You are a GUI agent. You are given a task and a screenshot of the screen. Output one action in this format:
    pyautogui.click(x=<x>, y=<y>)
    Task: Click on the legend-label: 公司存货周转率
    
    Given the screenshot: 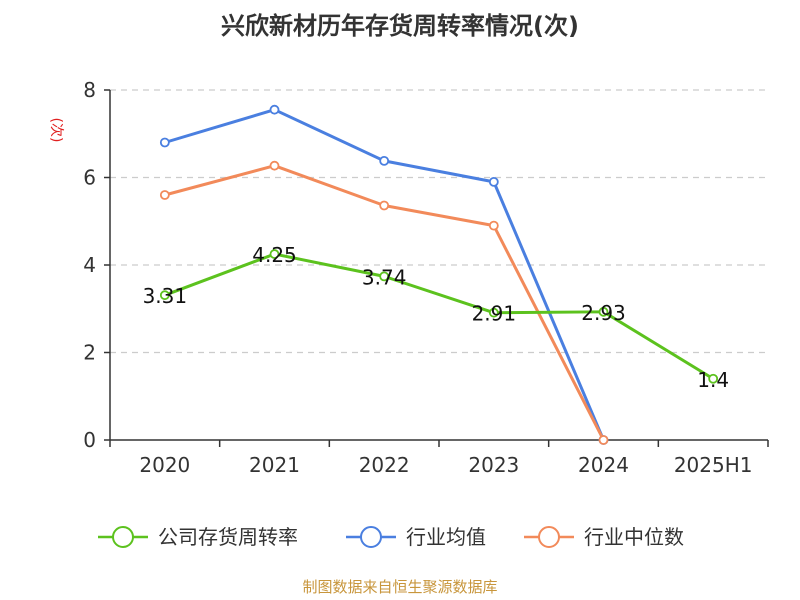 What is the action you would take?
    pyautogui.click(x=228, y=537)
    